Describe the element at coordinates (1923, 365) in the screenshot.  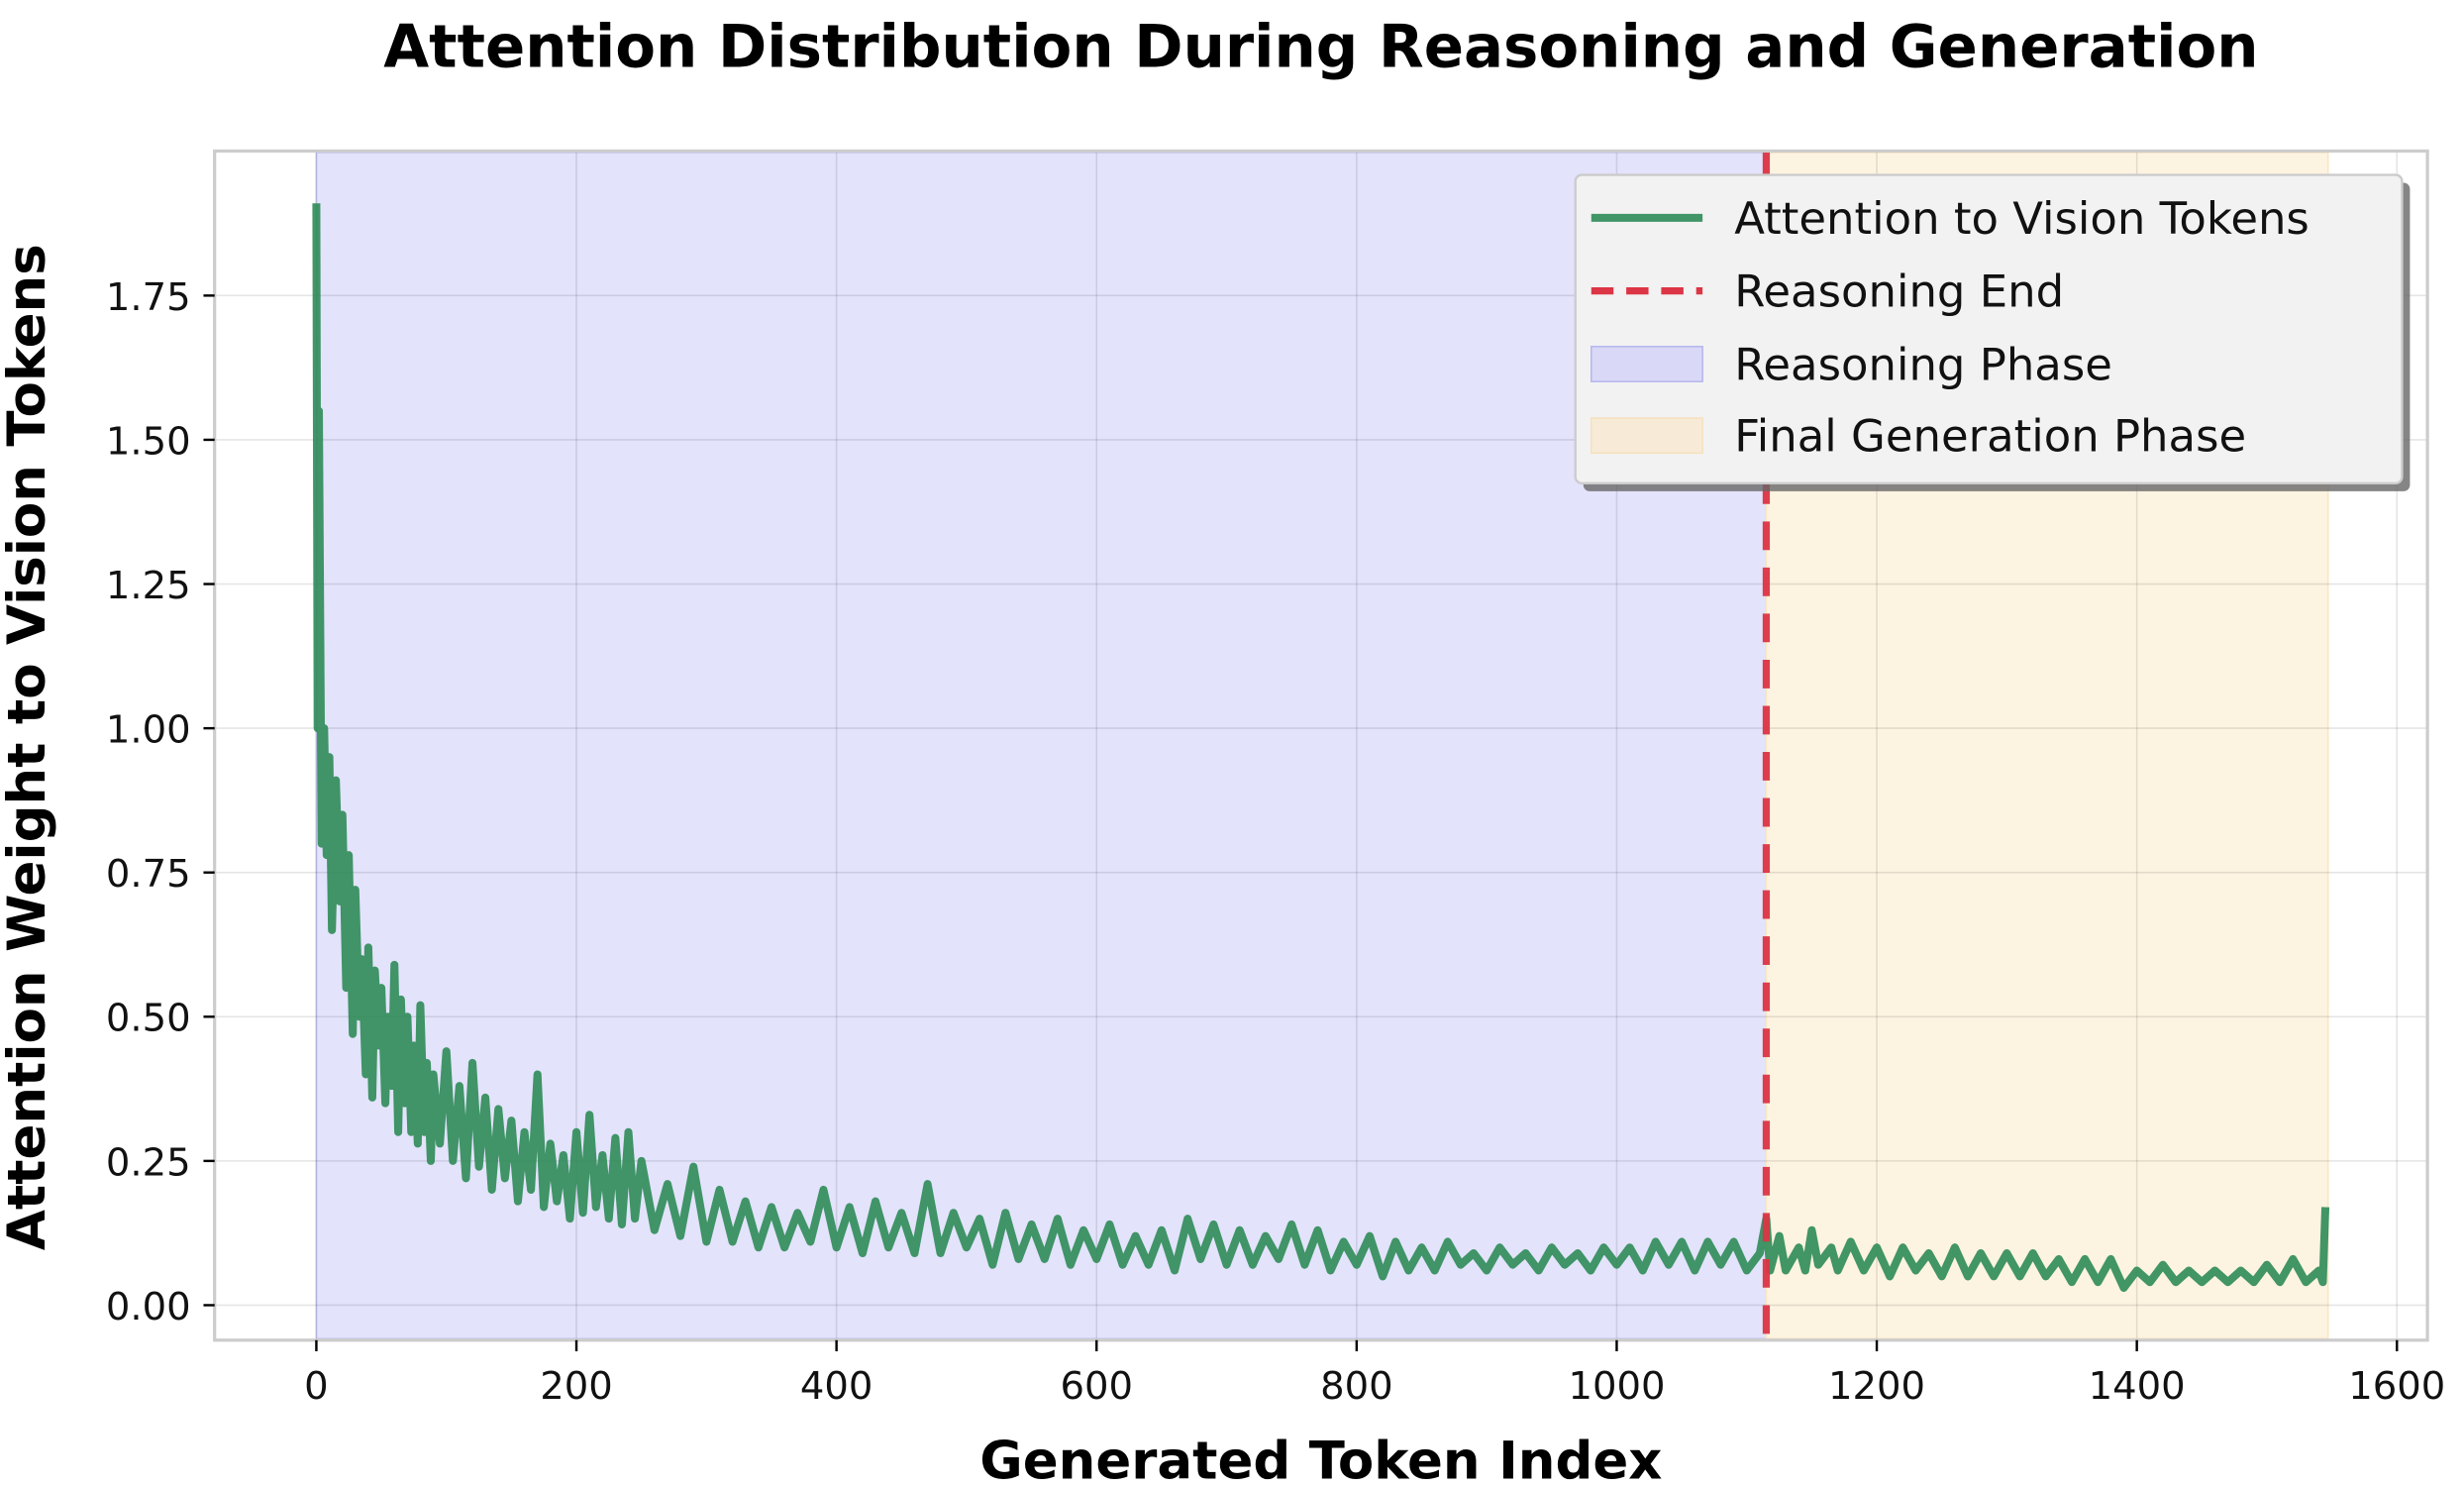
I see `legend-label-reasoning-phase: Reasoning Phase` at that location.